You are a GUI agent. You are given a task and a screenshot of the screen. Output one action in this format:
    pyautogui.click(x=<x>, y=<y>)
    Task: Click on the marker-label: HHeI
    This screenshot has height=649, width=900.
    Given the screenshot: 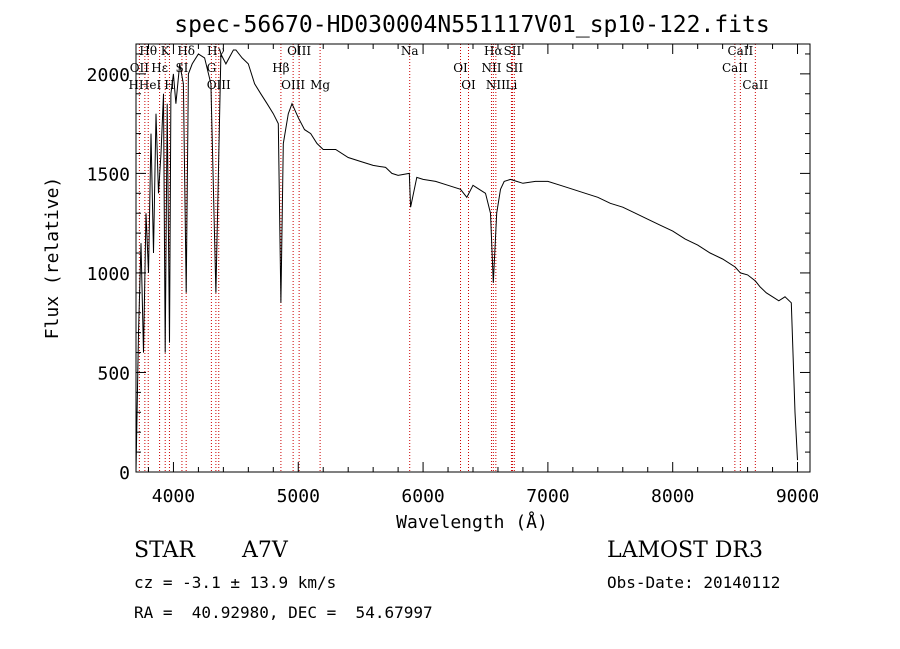 What is the action you would take?
    pyautogui.click(x=144, y=85)
    